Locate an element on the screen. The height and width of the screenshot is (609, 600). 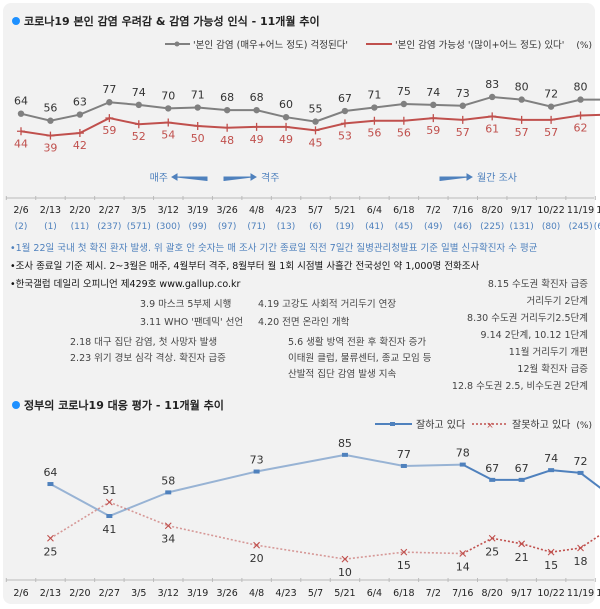
case-count-label: (245) is located at coordinates (580, 227).